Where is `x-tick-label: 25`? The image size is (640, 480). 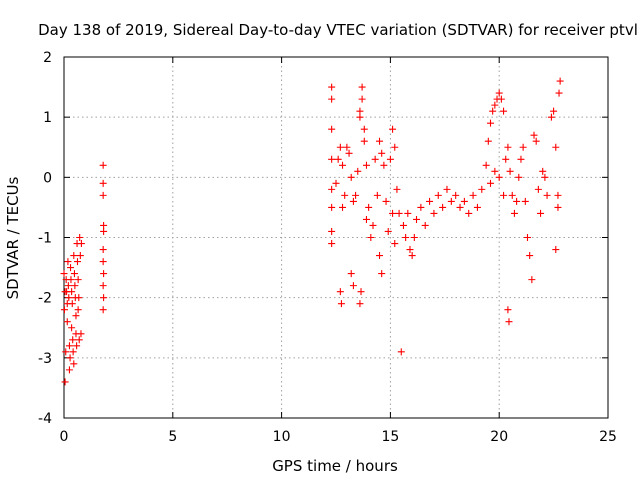 x-tick-label: 25 is located at coordinates (608, 437).